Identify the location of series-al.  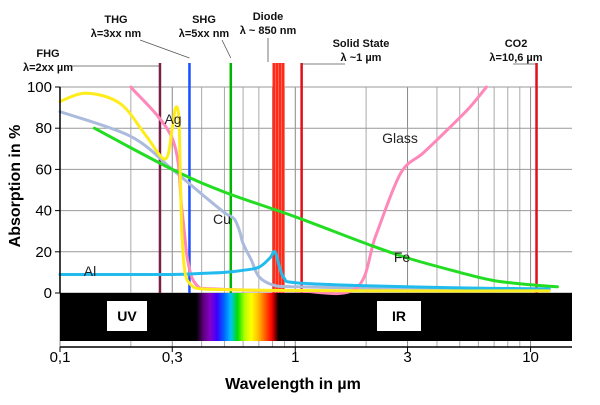
(304, 270).